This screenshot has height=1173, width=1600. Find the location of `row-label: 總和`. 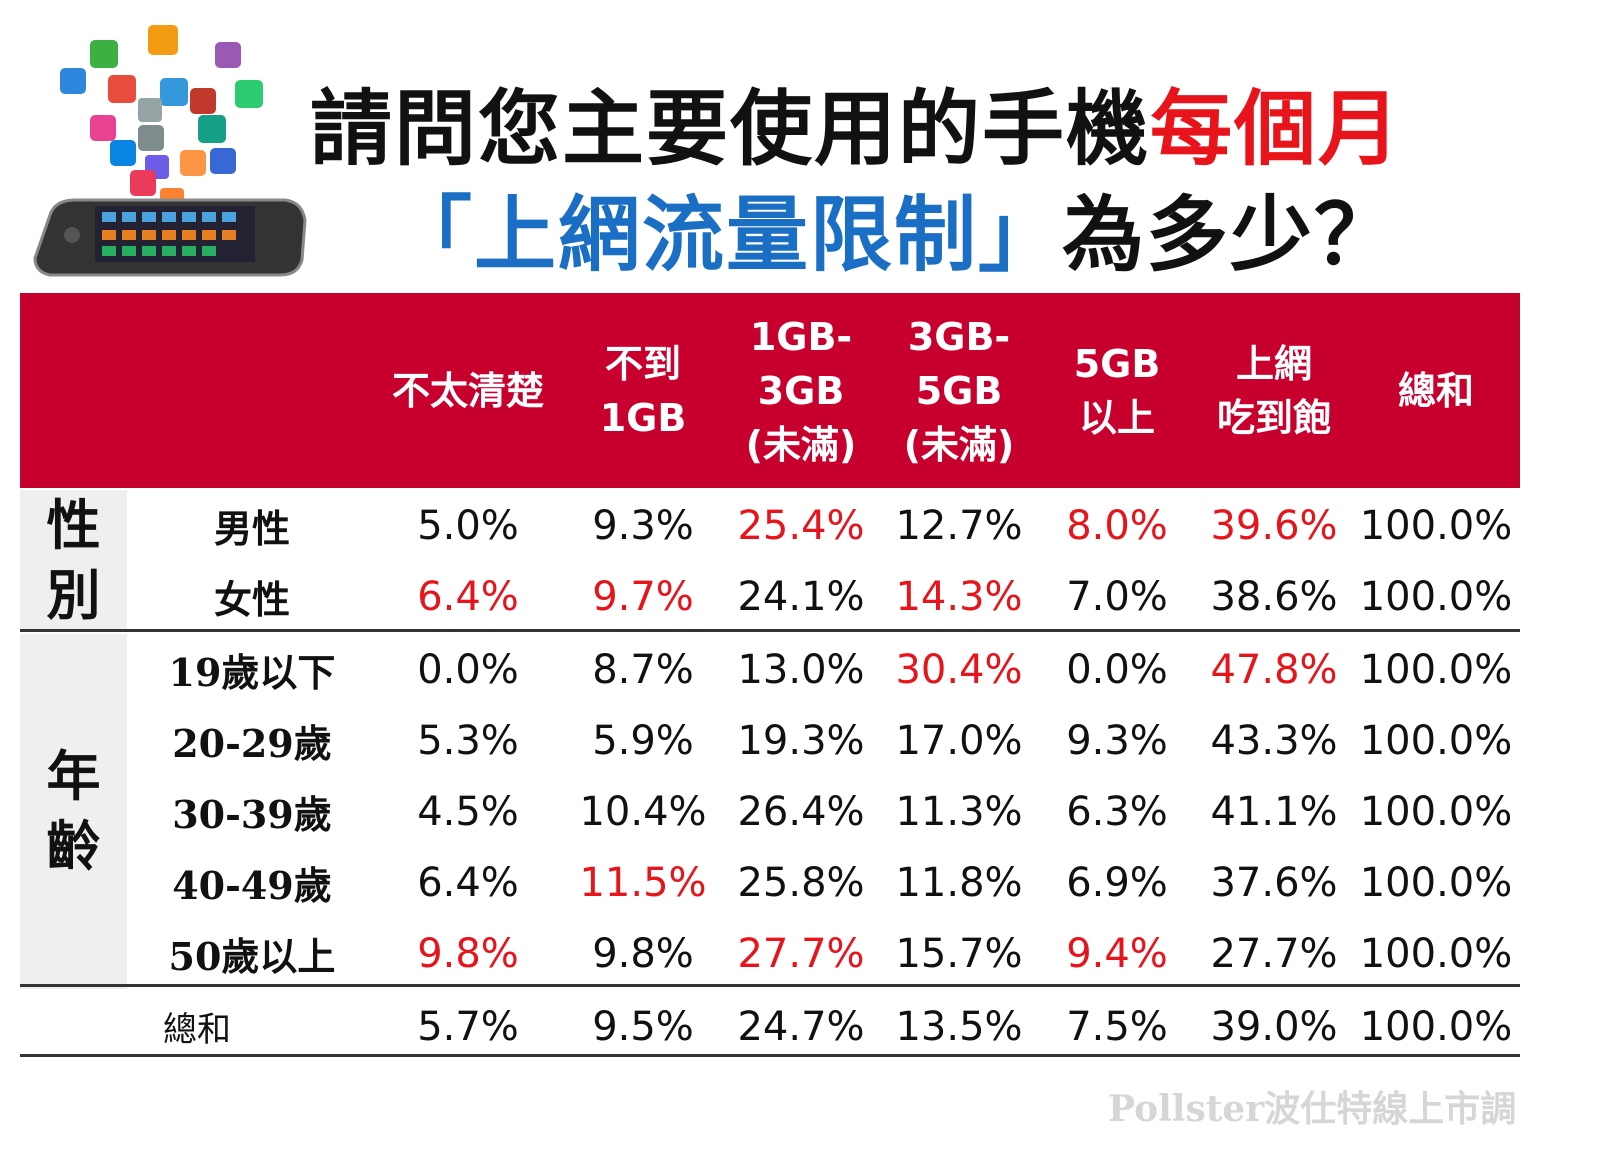

row-label: 總和 is located at coordinates (197, 1030).